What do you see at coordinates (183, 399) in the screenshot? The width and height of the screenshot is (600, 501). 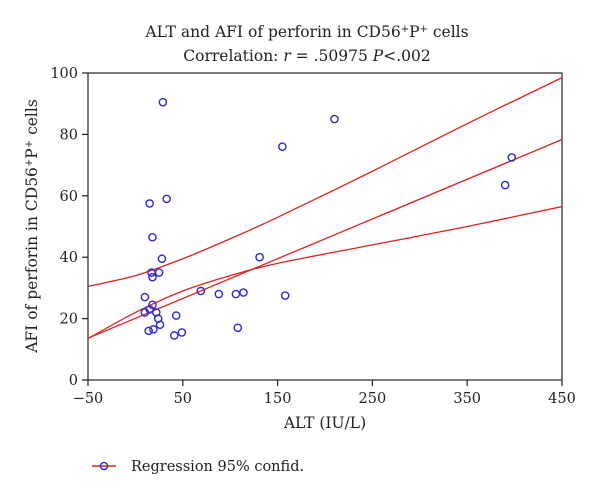 I see `x-tick-label: 50` at bounding box center [183, 399].